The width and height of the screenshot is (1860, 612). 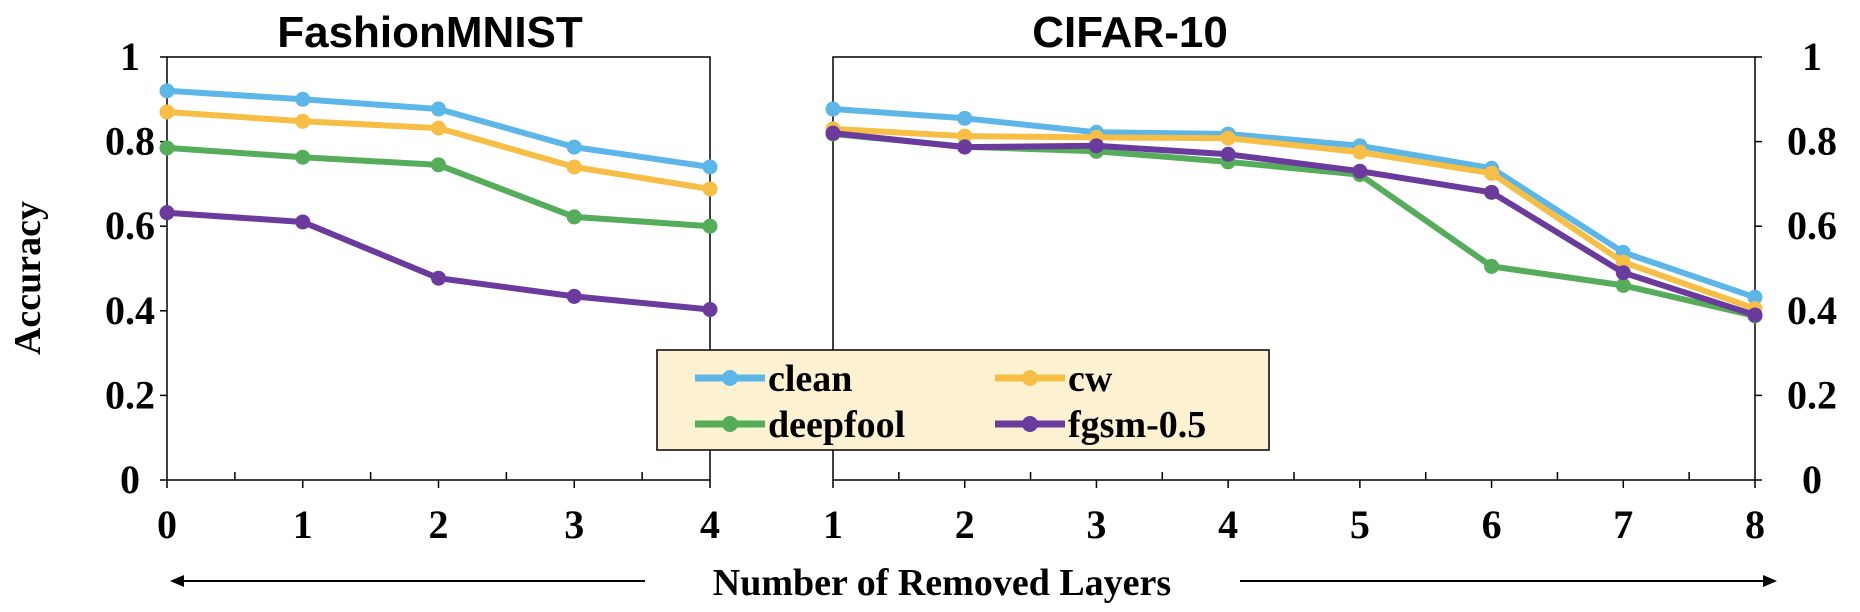 I want to click on cifar10-title: CIFAR-10, so click(x=1130, y=32).